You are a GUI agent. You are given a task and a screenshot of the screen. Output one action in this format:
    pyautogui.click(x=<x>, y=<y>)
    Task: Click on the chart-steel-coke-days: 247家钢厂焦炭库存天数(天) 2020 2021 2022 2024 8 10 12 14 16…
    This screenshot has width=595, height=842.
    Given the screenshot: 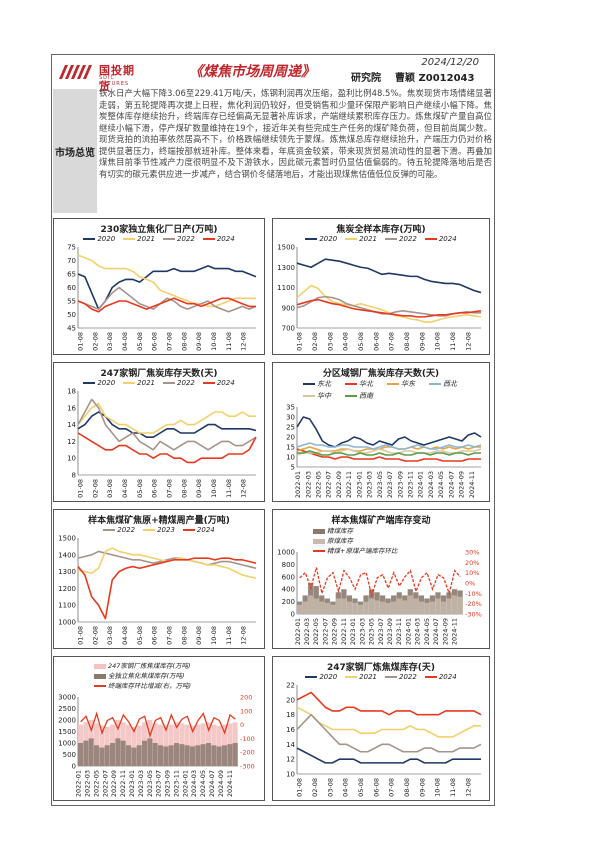 What is the action you would take?
    pyautogui.click(x=159, y=432)
    